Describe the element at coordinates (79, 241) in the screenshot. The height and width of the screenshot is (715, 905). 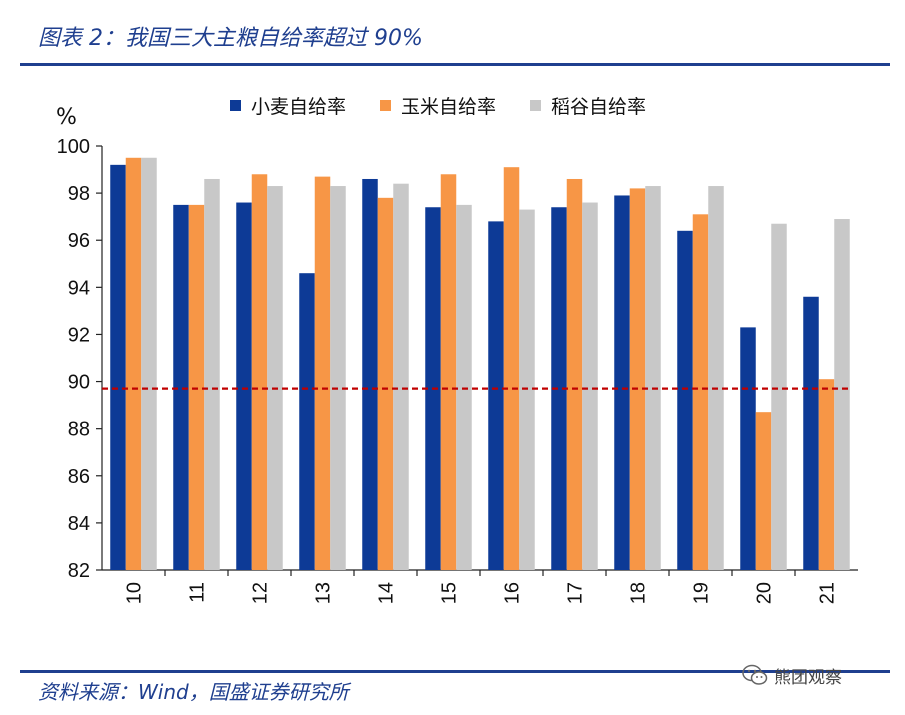
I see `y-tick-label: 96` at that location.